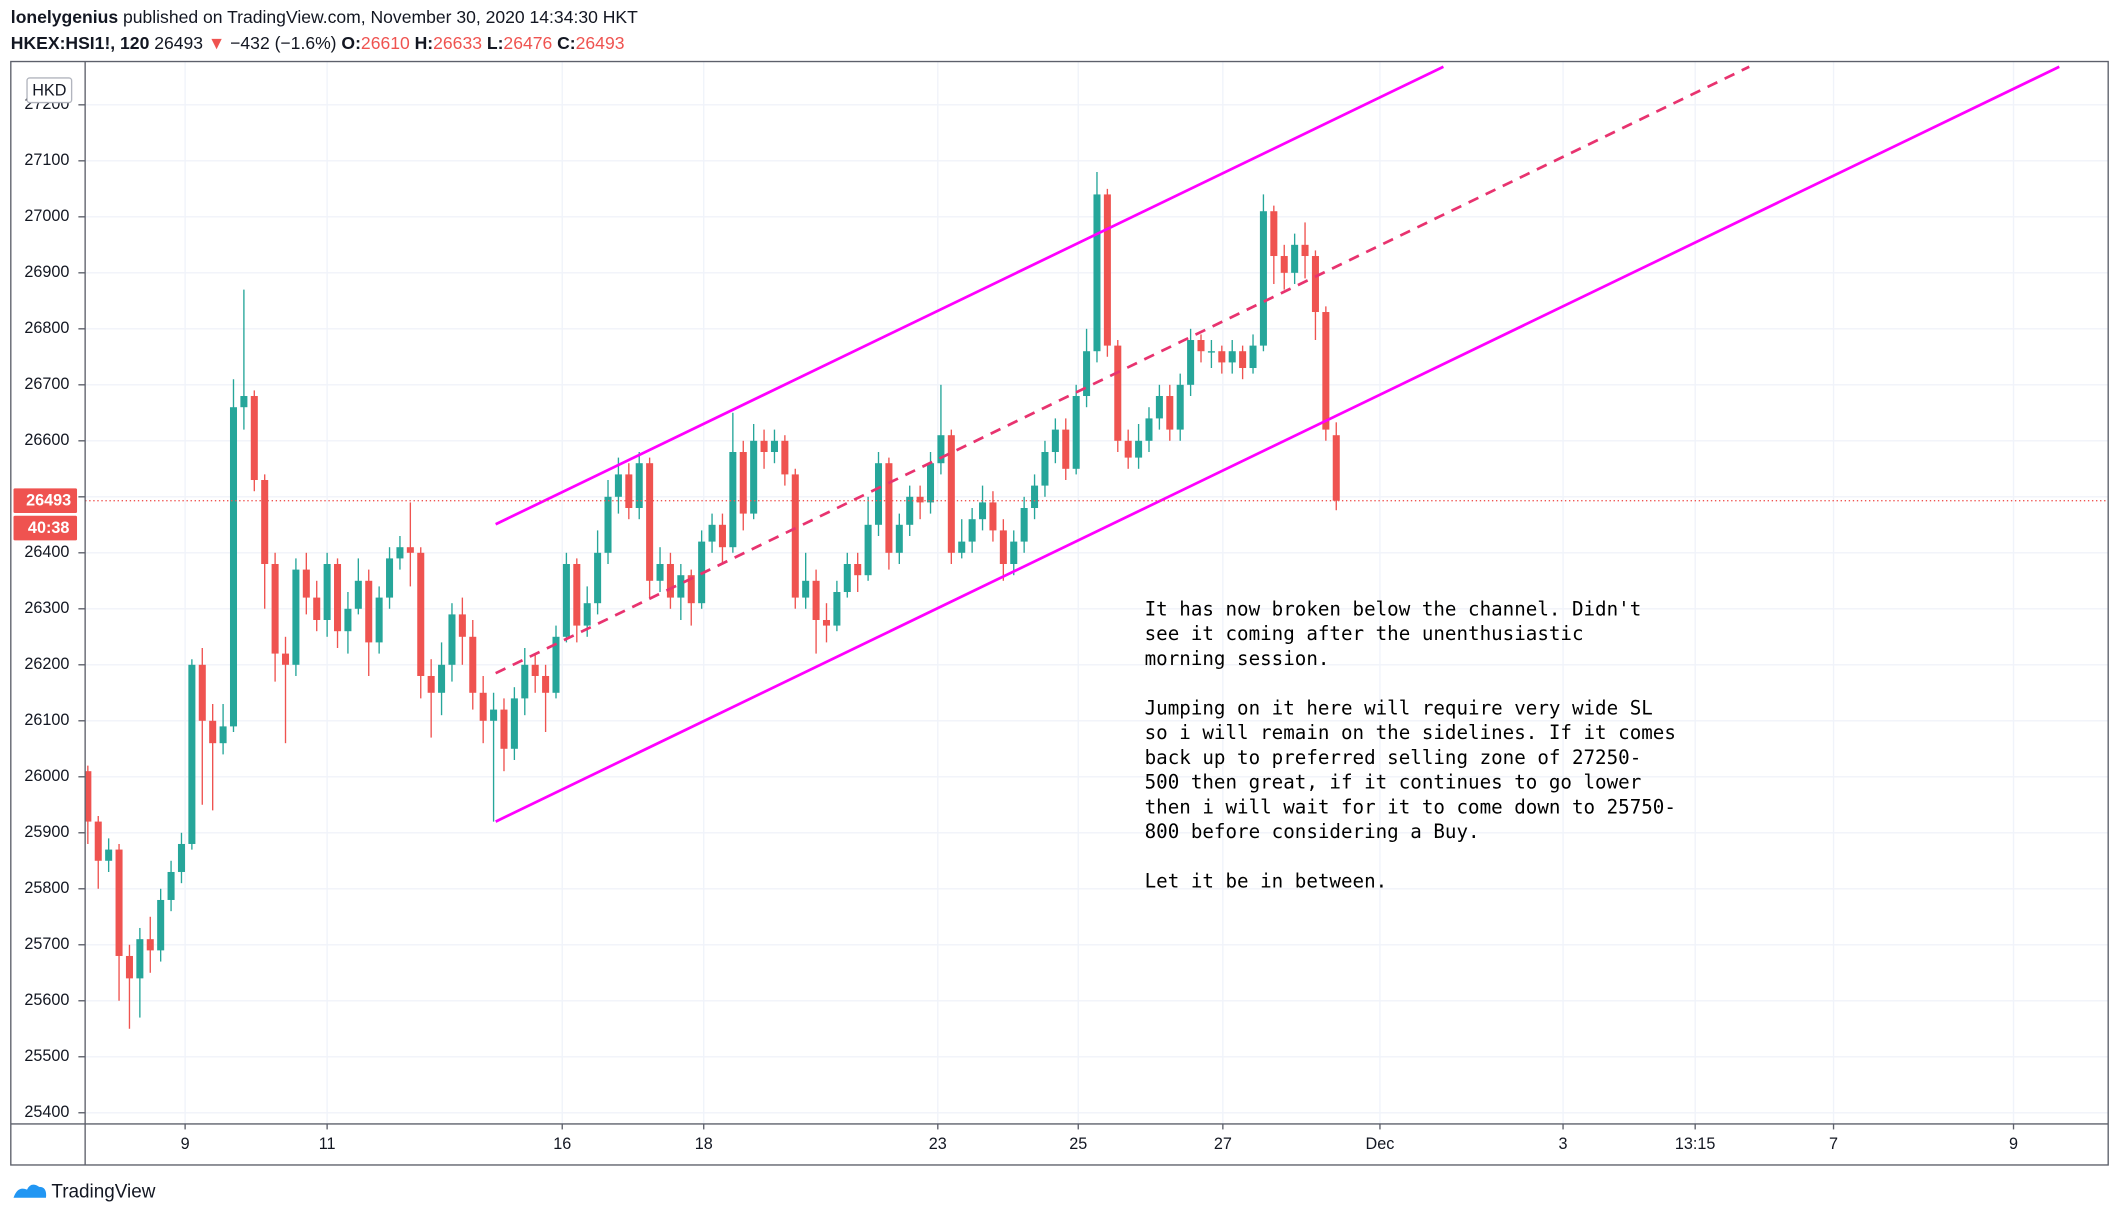  What do you see at coordinates (178, 42) in the screenshot?
I see `last: 26493` at bounding box center [178, 42].